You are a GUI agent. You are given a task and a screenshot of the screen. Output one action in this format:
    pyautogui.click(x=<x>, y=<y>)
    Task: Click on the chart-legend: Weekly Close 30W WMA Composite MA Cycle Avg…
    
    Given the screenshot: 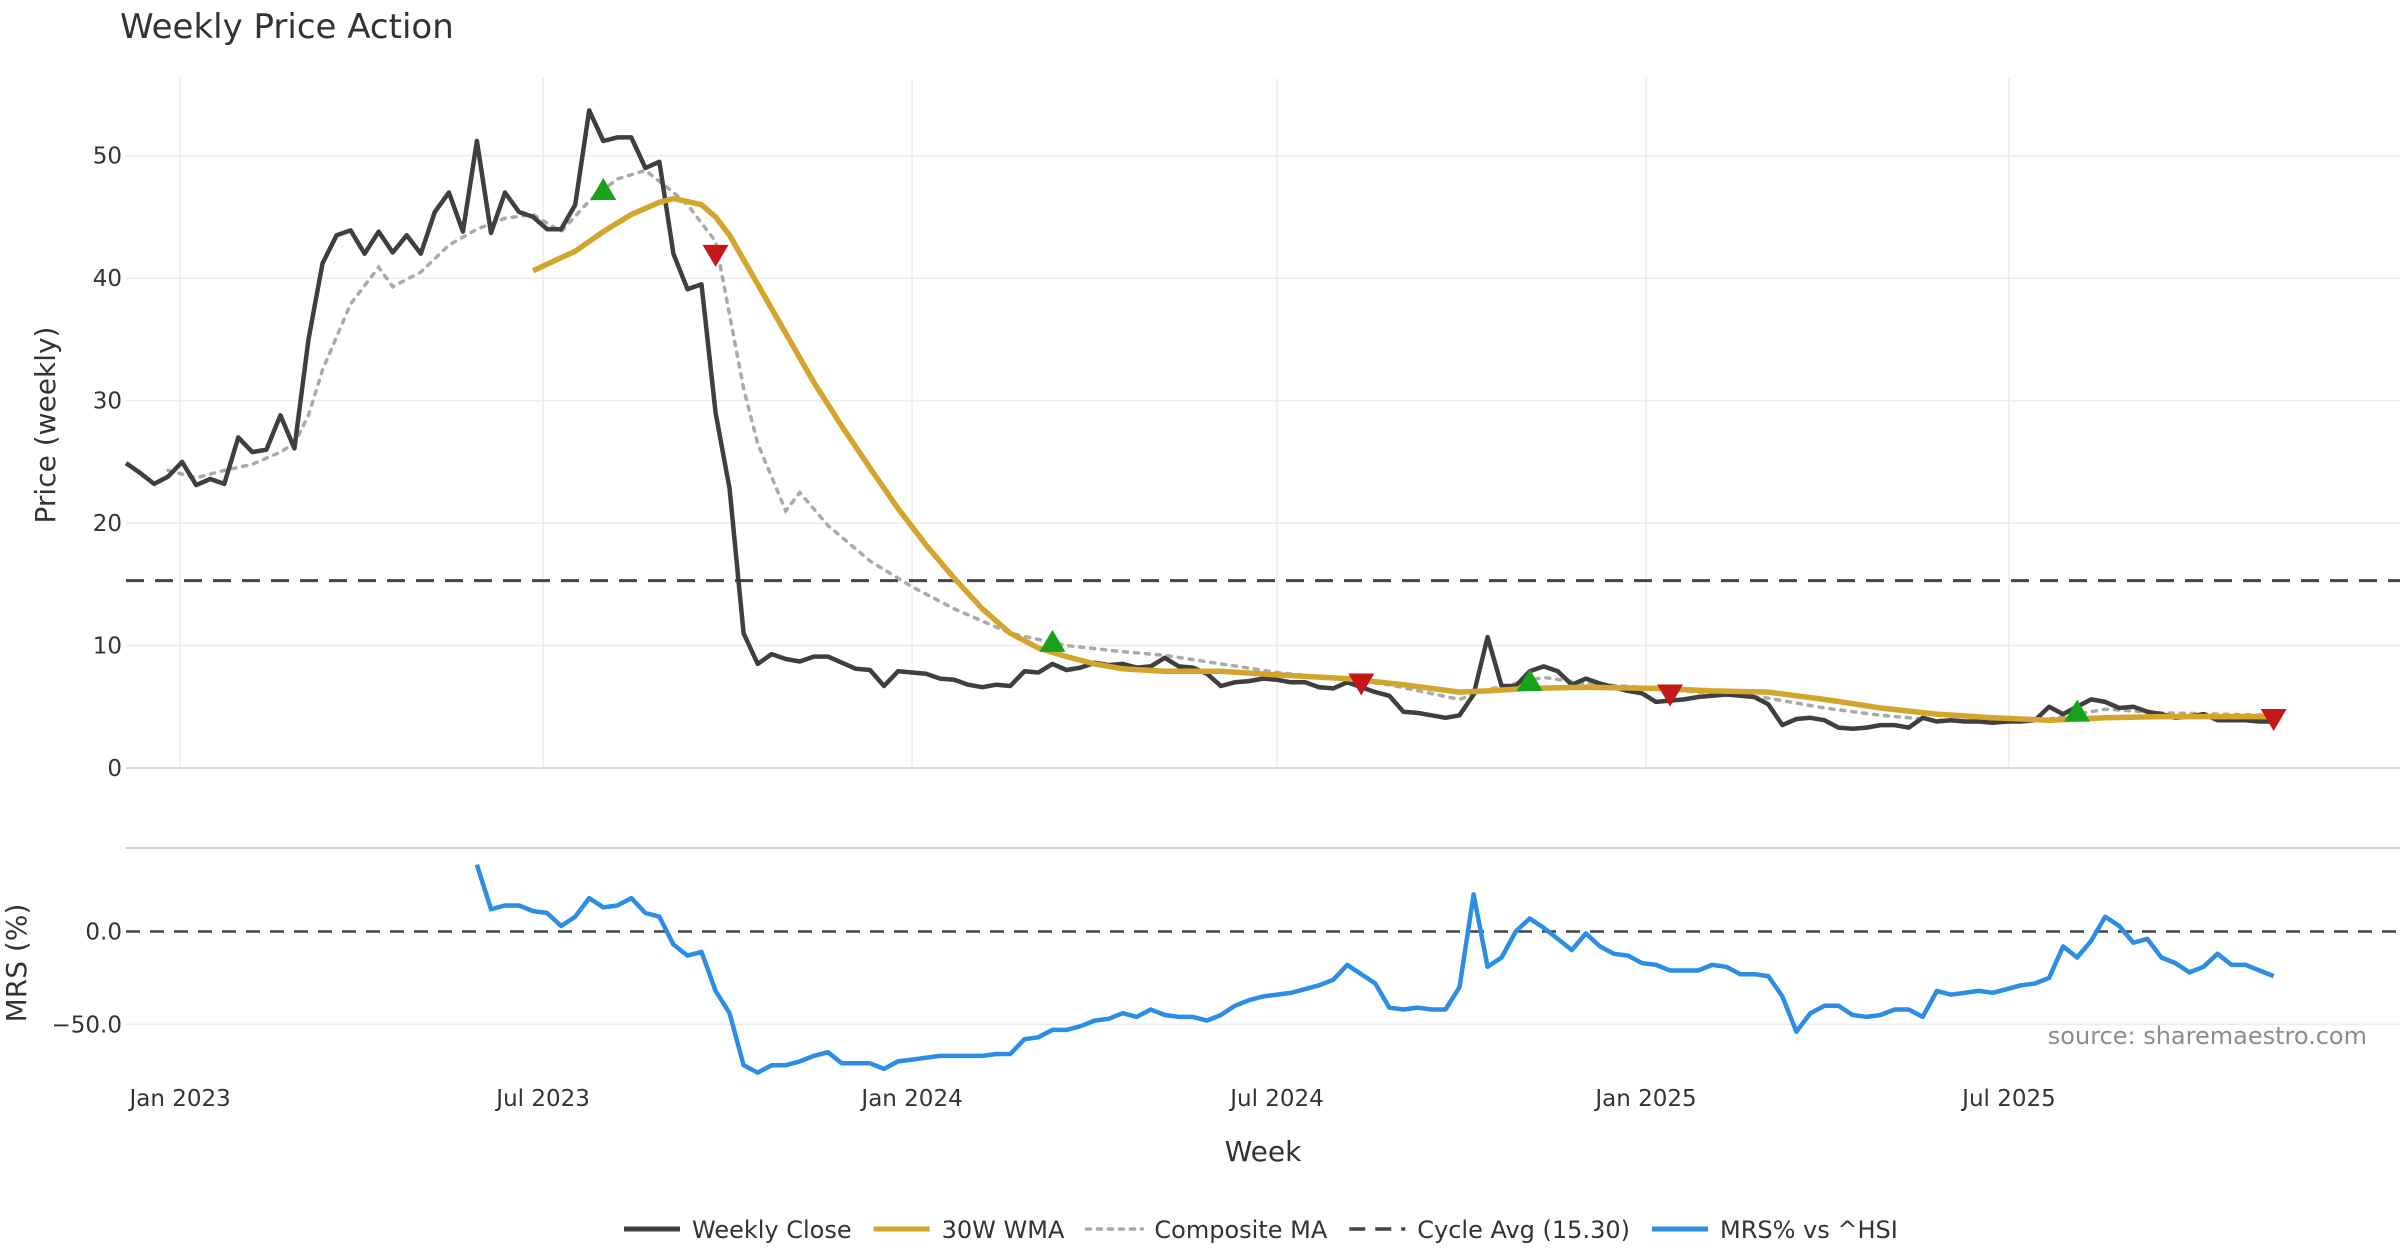 What is the action you would take?
    pyautogui.click(x=1261, y=1230)
    